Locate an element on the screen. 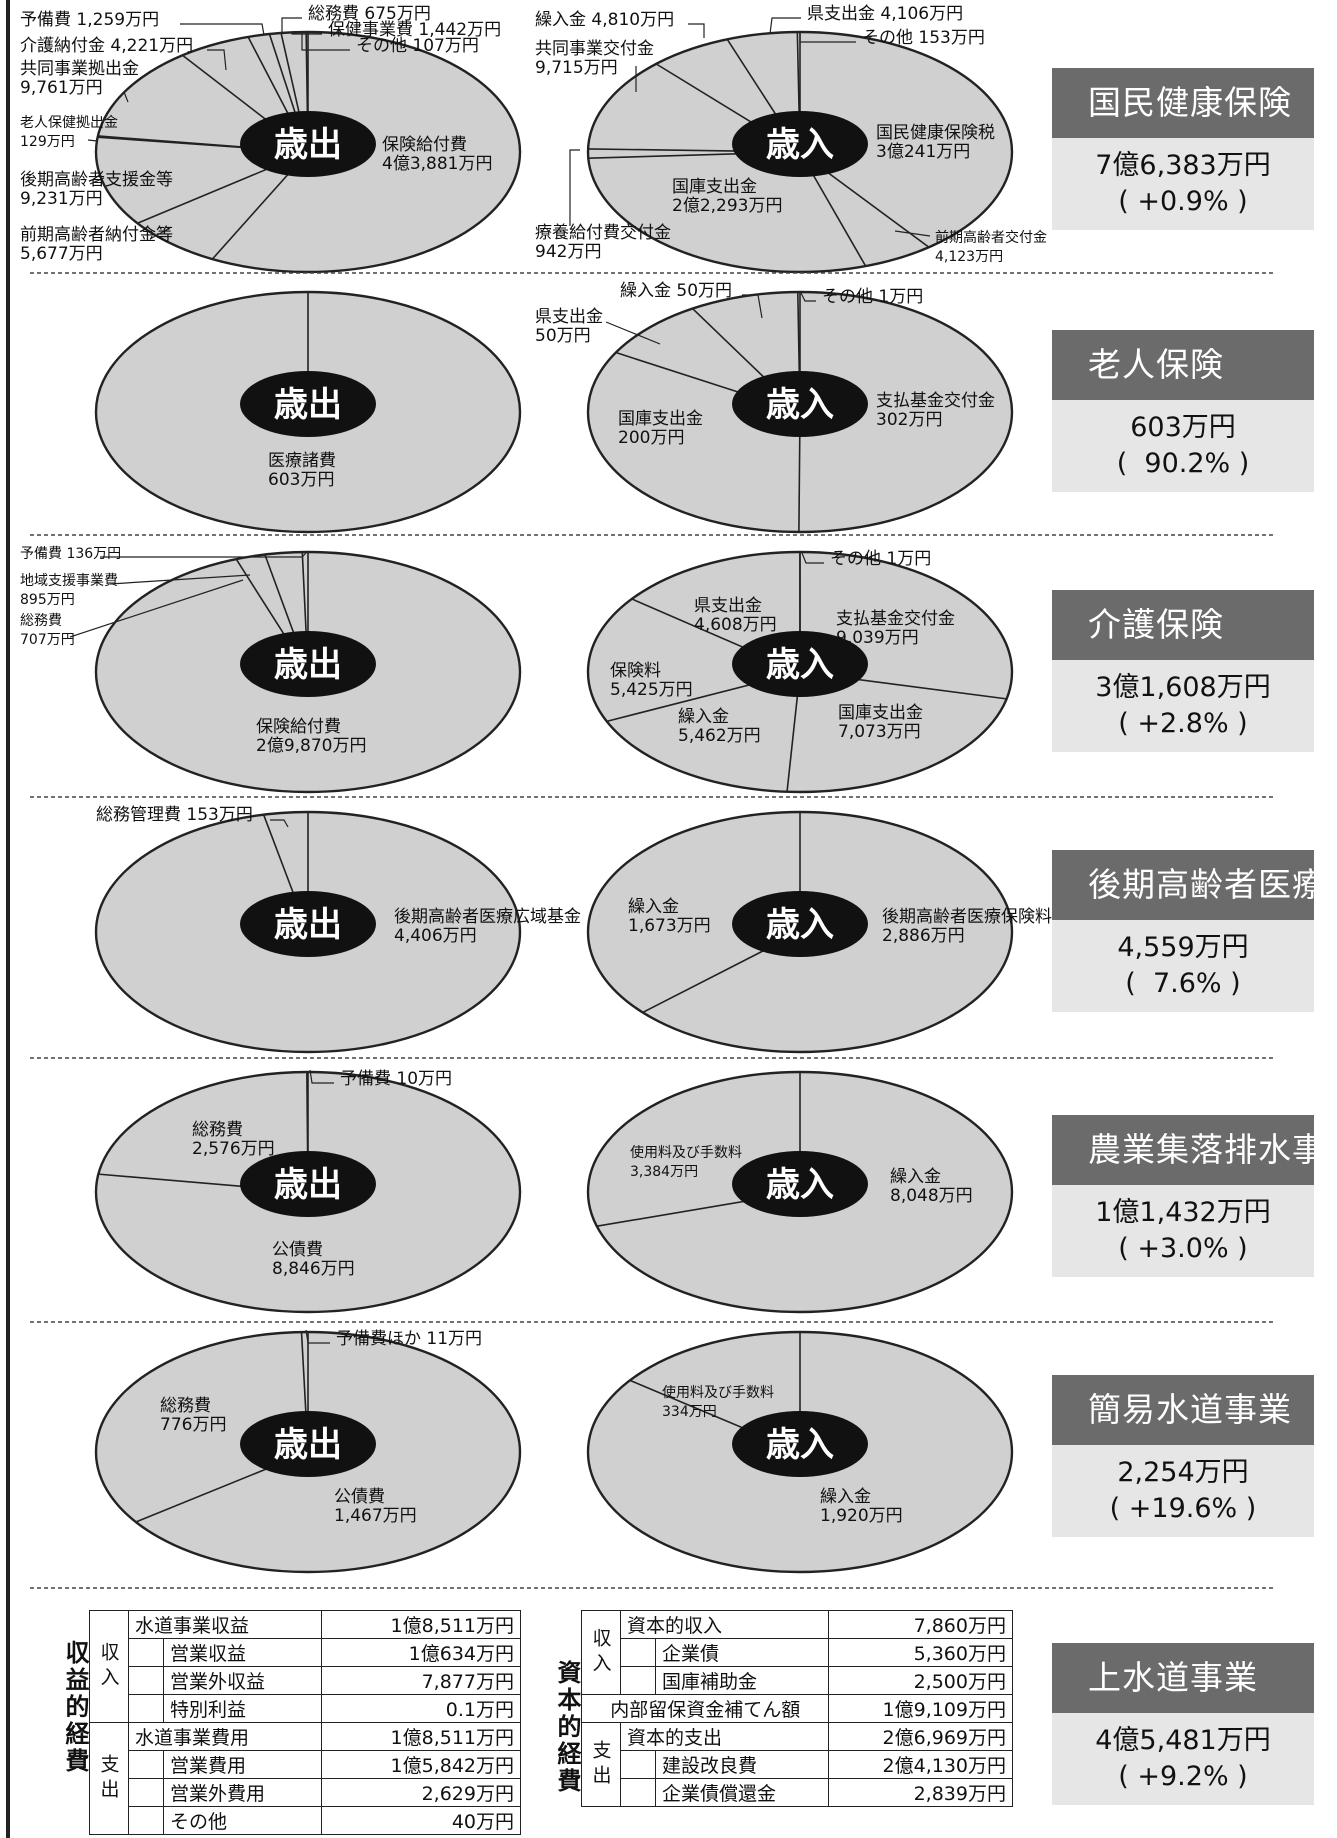  table-cell-value: 5,360万円 is located at coordinates (920, 1652).